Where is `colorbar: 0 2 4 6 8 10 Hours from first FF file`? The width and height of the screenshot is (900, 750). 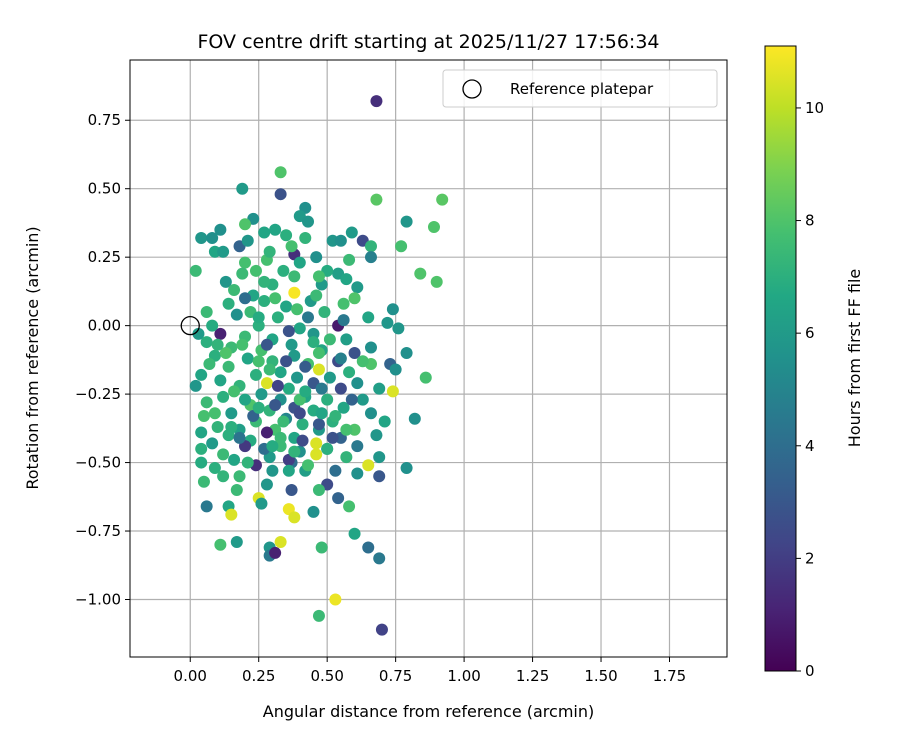 colorbar: 0 2 4 6 8 10 Hours from first FF file is located at coordinates (814, 362).